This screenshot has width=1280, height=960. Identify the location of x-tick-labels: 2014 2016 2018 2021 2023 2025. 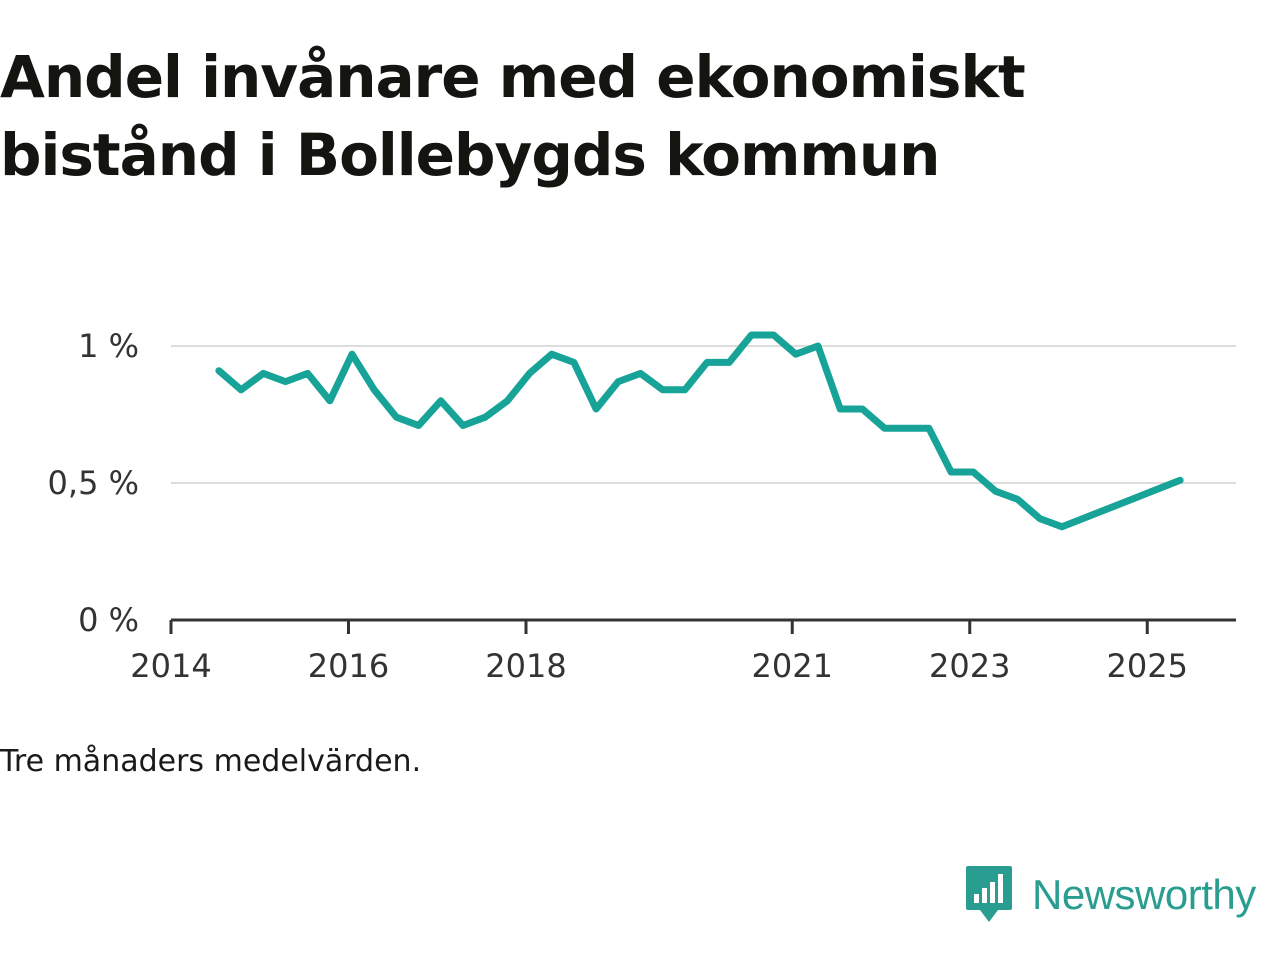
(659, 666).